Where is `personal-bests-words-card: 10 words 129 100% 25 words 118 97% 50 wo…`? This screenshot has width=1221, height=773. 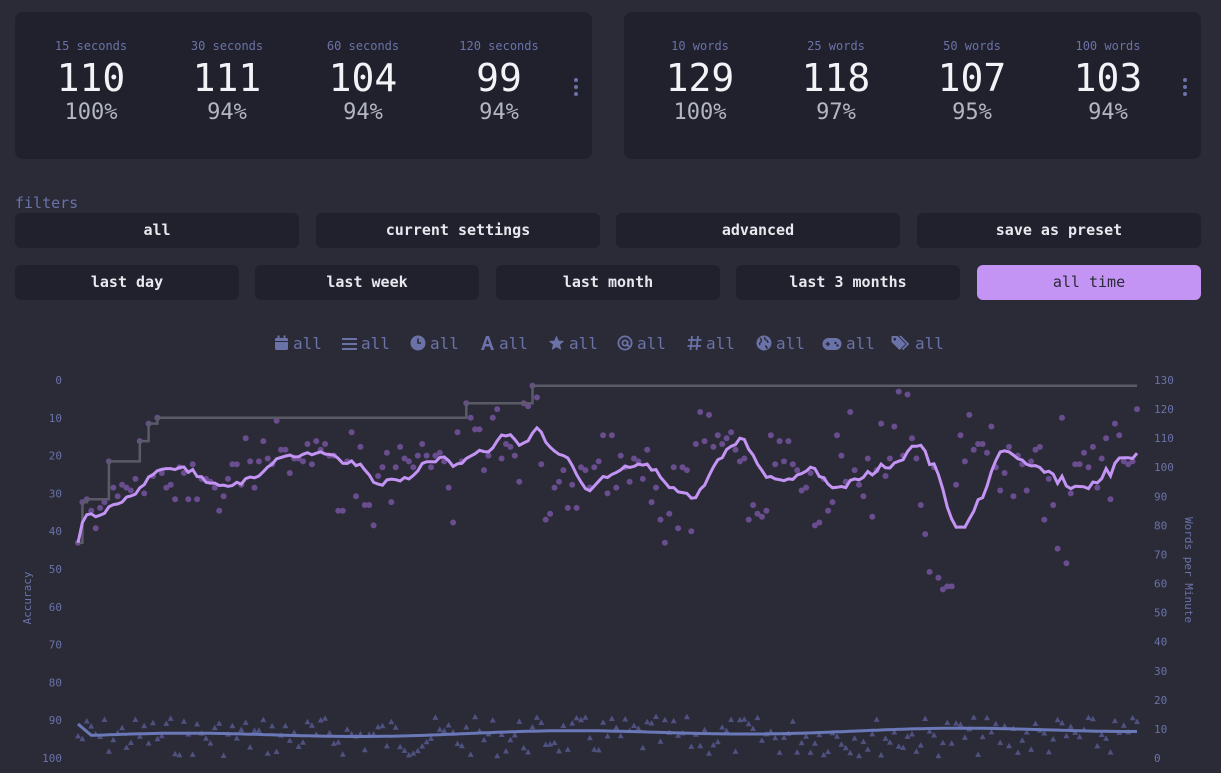 personal-bests-words-card: 10 words 129 100% 25 words 118 97% 50 wo… is located at coordinates (912, 85).